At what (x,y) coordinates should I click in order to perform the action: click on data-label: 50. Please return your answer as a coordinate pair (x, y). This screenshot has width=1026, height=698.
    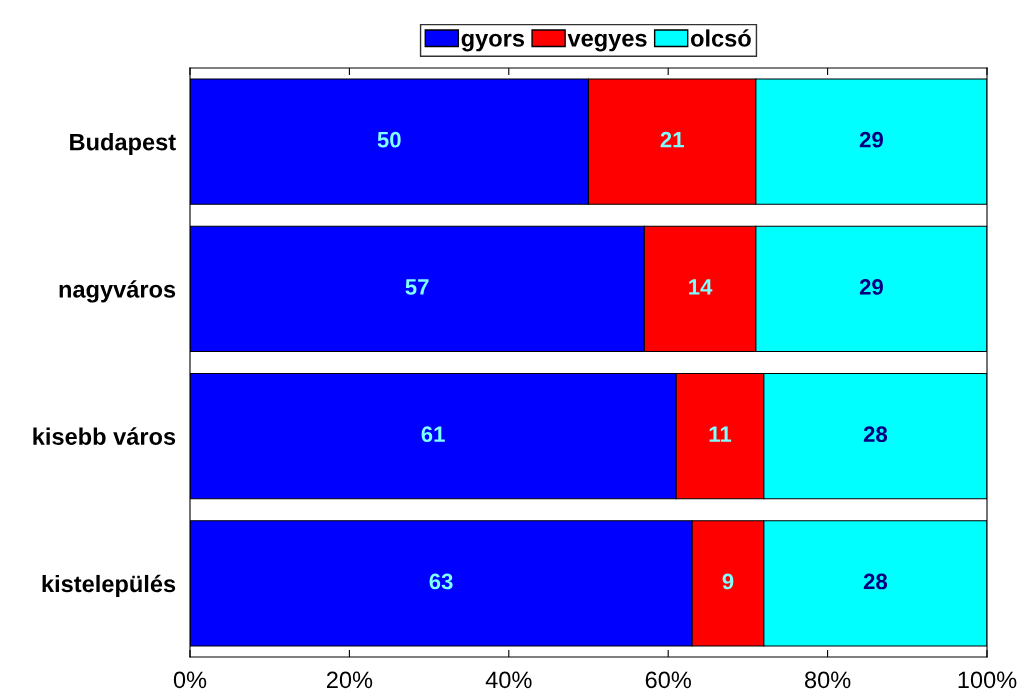
    Looking at the image, I should click on (389, 139).